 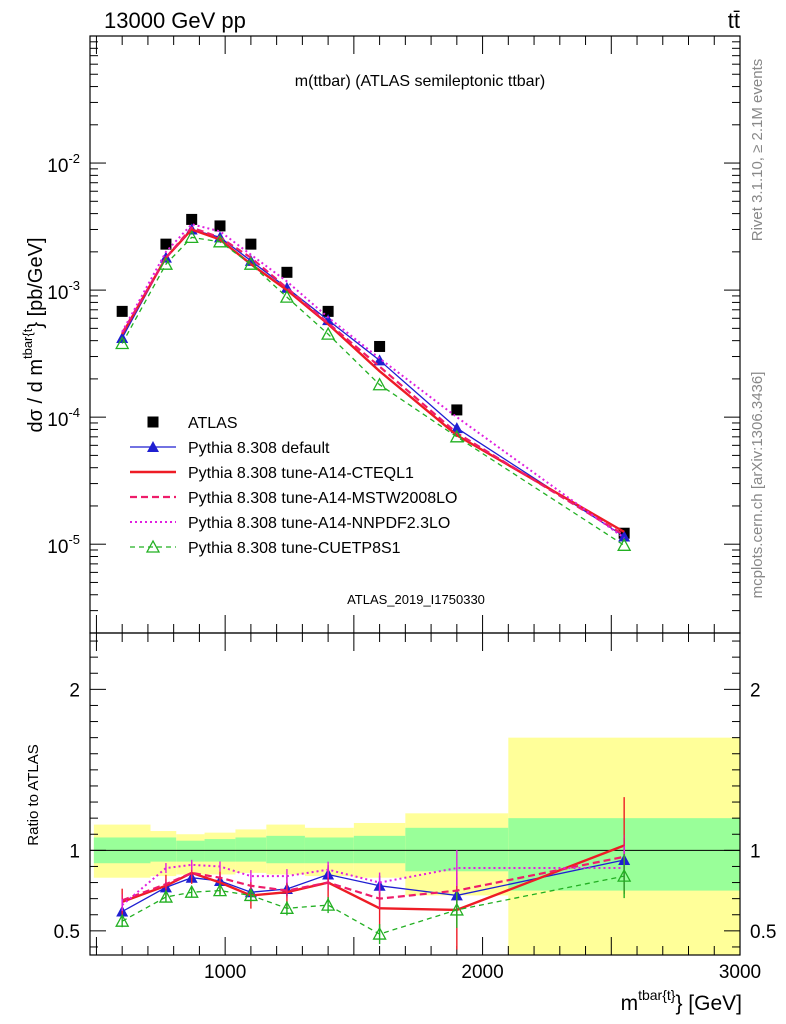 I want to click on x-axis-label: mtbar{t}} [GeV], so click(x=681, y=1001).